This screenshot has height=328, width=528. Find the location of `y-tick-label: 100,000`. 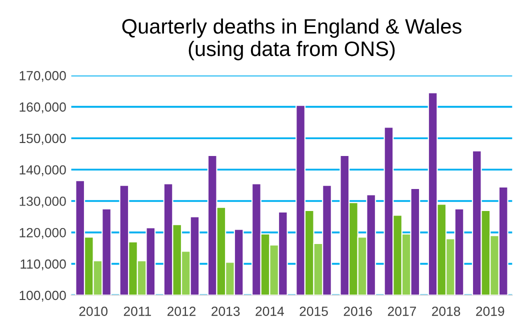

y-tick-label: 100,000 is located at coordinates (43, 296).